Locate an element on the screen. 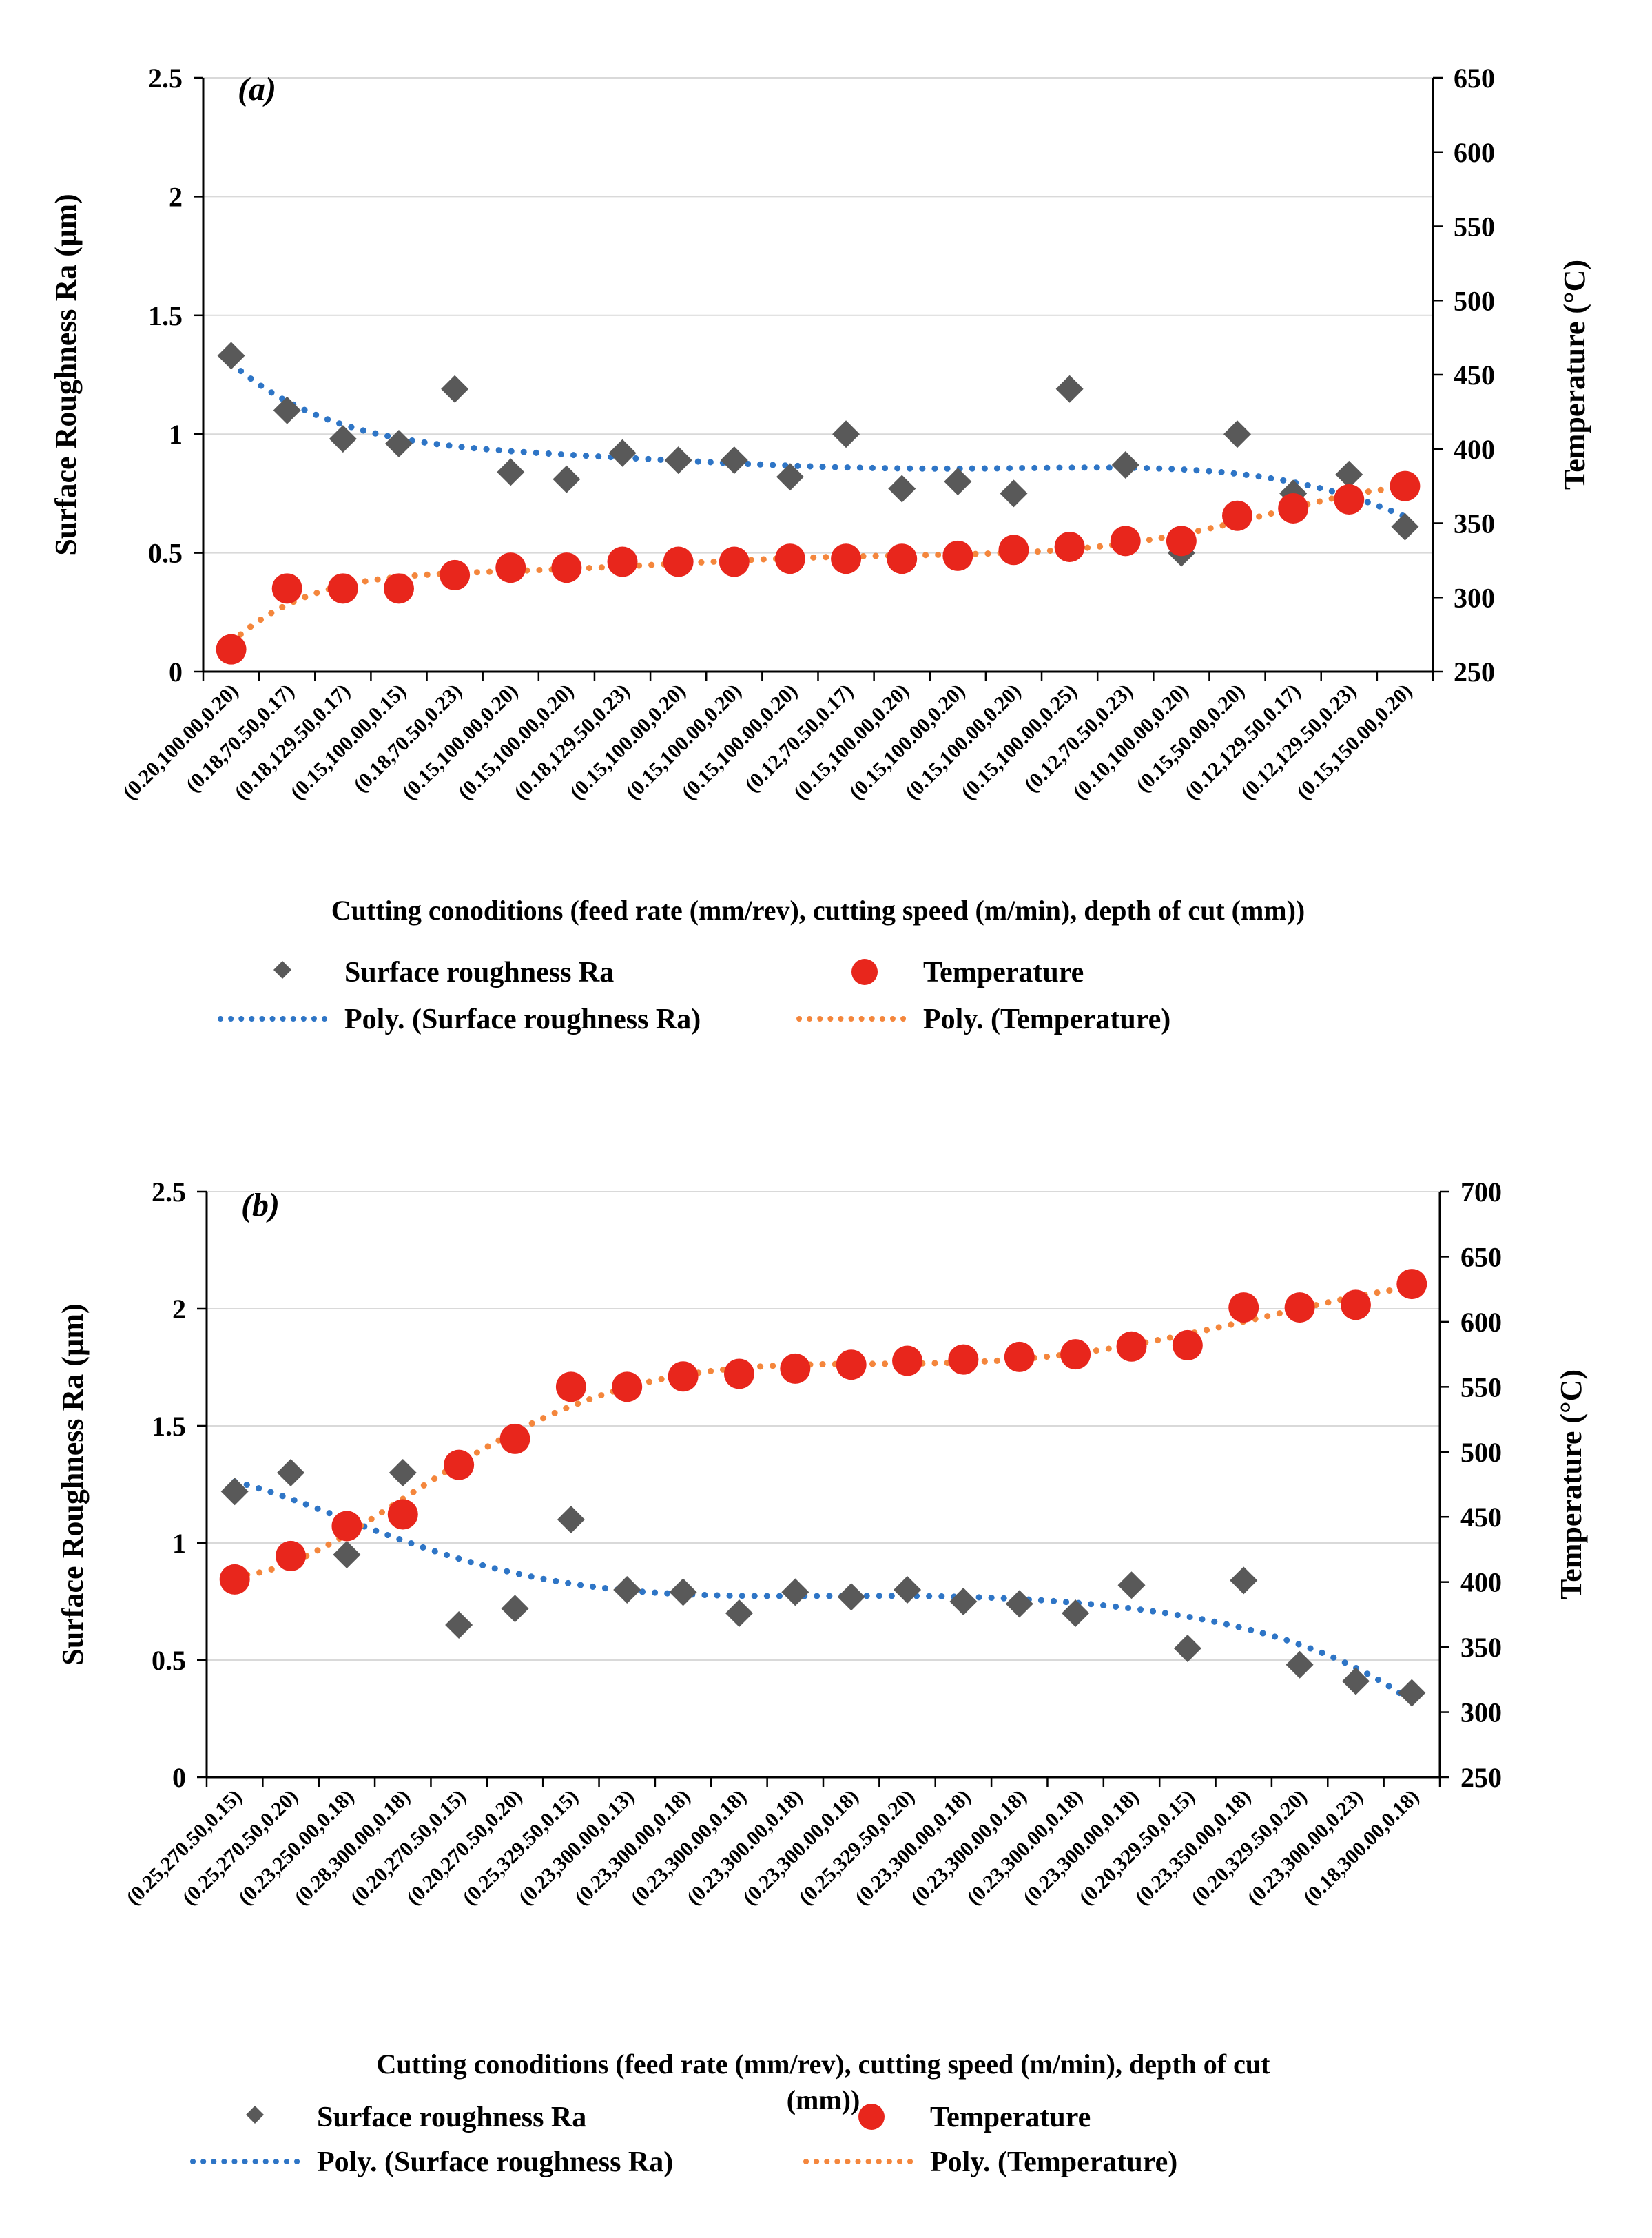 This screenshot has width=1652, height=2238. y2-tick-label: 600 is located at coordinates (1481, 1322).